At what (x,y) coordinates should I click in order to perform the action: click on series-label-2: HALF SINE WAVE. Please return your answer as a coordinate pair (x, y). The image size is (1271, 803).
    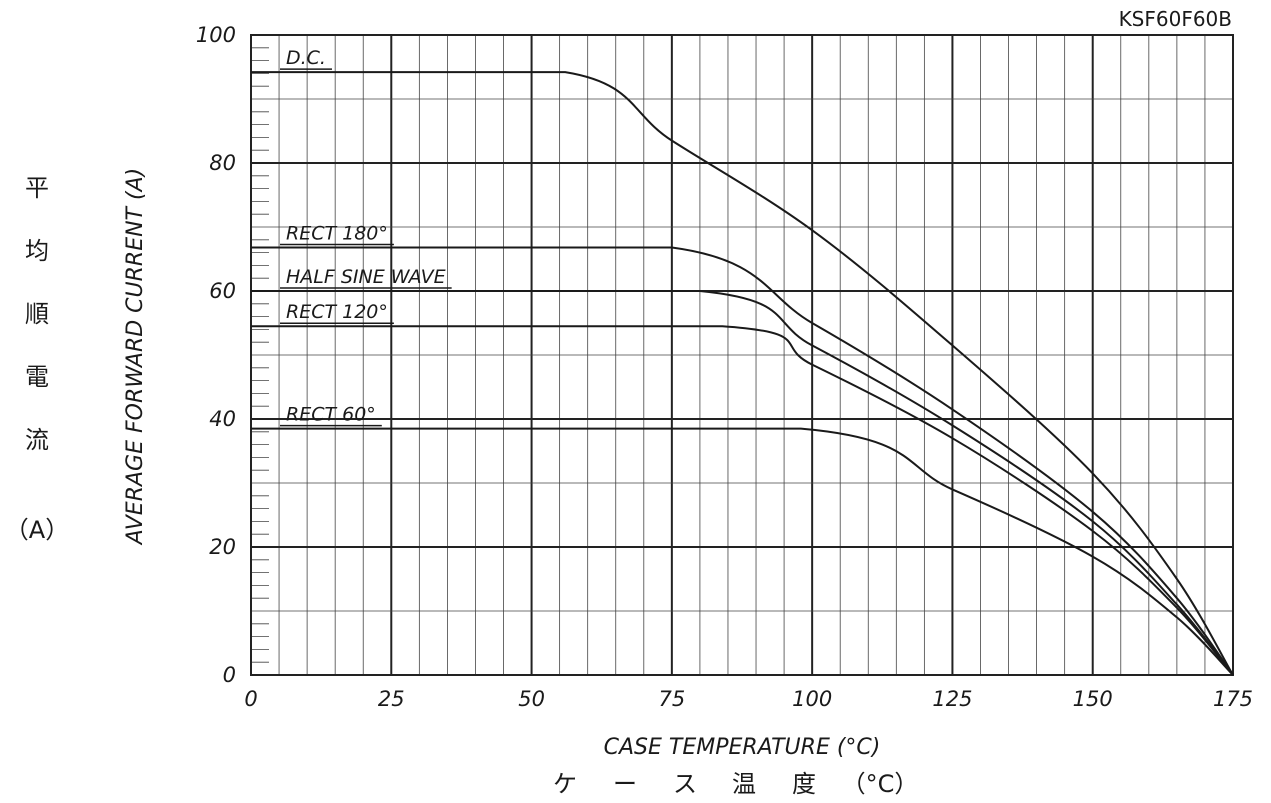
    Looking at the image, I should click on (366, 277).